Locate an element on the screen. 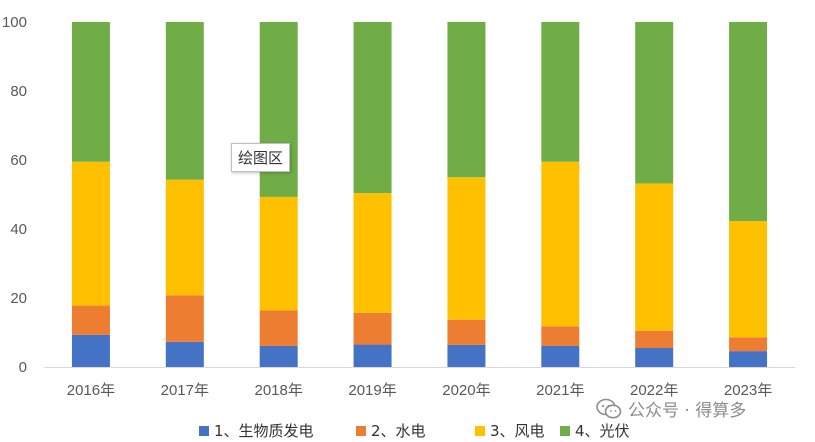 This screenshot has height=442, width=815. watermark: 公众号 · 得算多 is located at coordinates (671, 408).